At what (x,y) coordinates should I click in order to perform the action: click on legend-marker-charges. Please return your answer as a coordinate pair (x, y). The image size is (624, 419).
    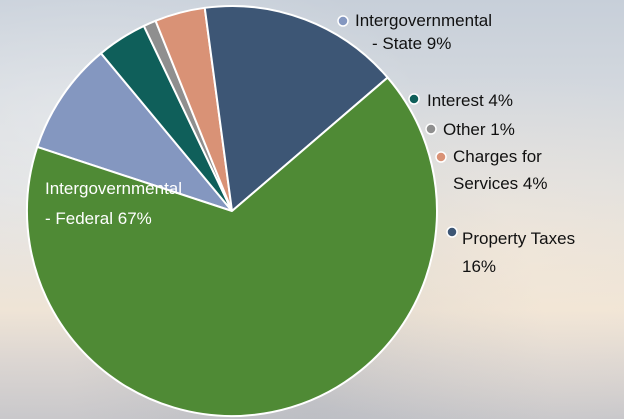
    Looking at the image, I should click on (441, 157).